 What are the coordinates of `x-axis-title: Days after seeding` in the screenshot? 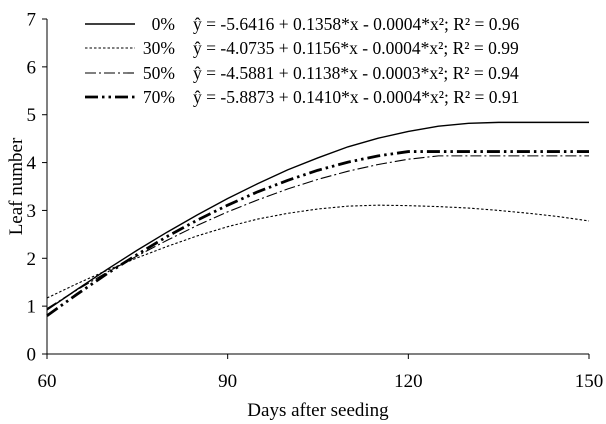 It's located at (318, 410).